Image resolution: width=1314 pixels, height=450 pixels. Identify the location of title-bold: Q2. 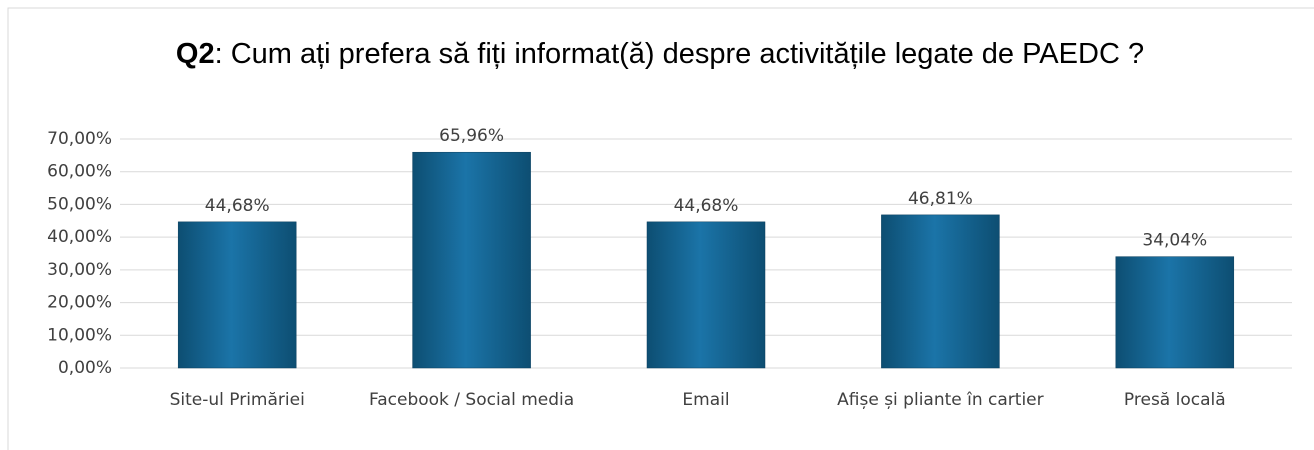
(195, 54).